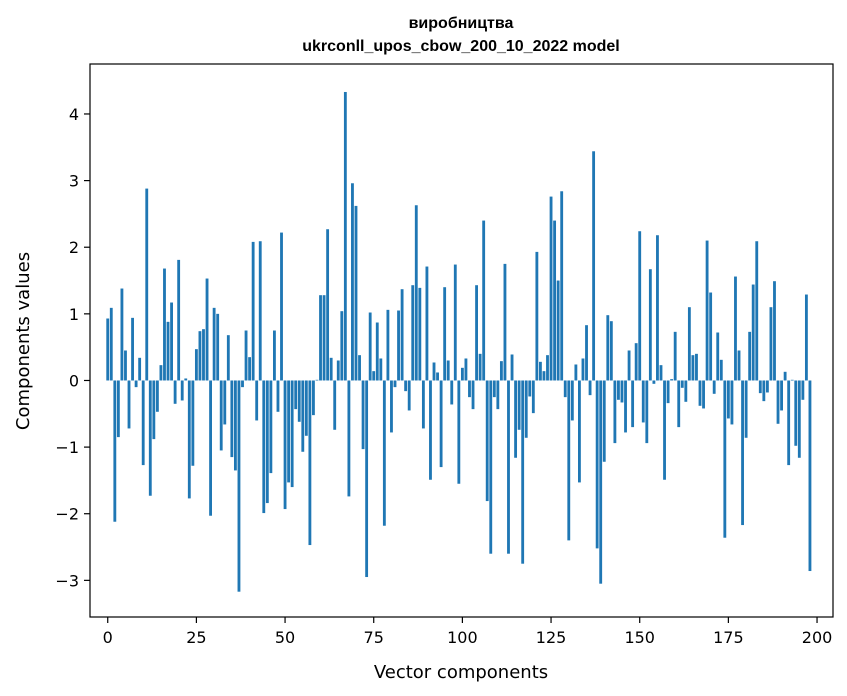  What do you see at coordinates (74, 114) in the screenshot?
I see `y-tick-label-4: 4` at bounding box center [74, 114].